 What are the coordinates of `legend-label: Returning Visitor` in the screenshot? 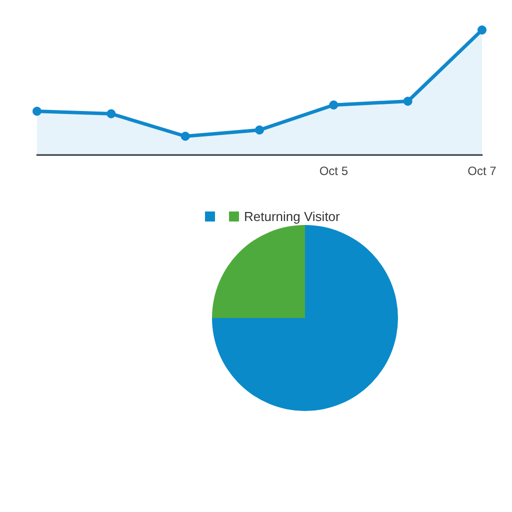 It's located at (292, 216).